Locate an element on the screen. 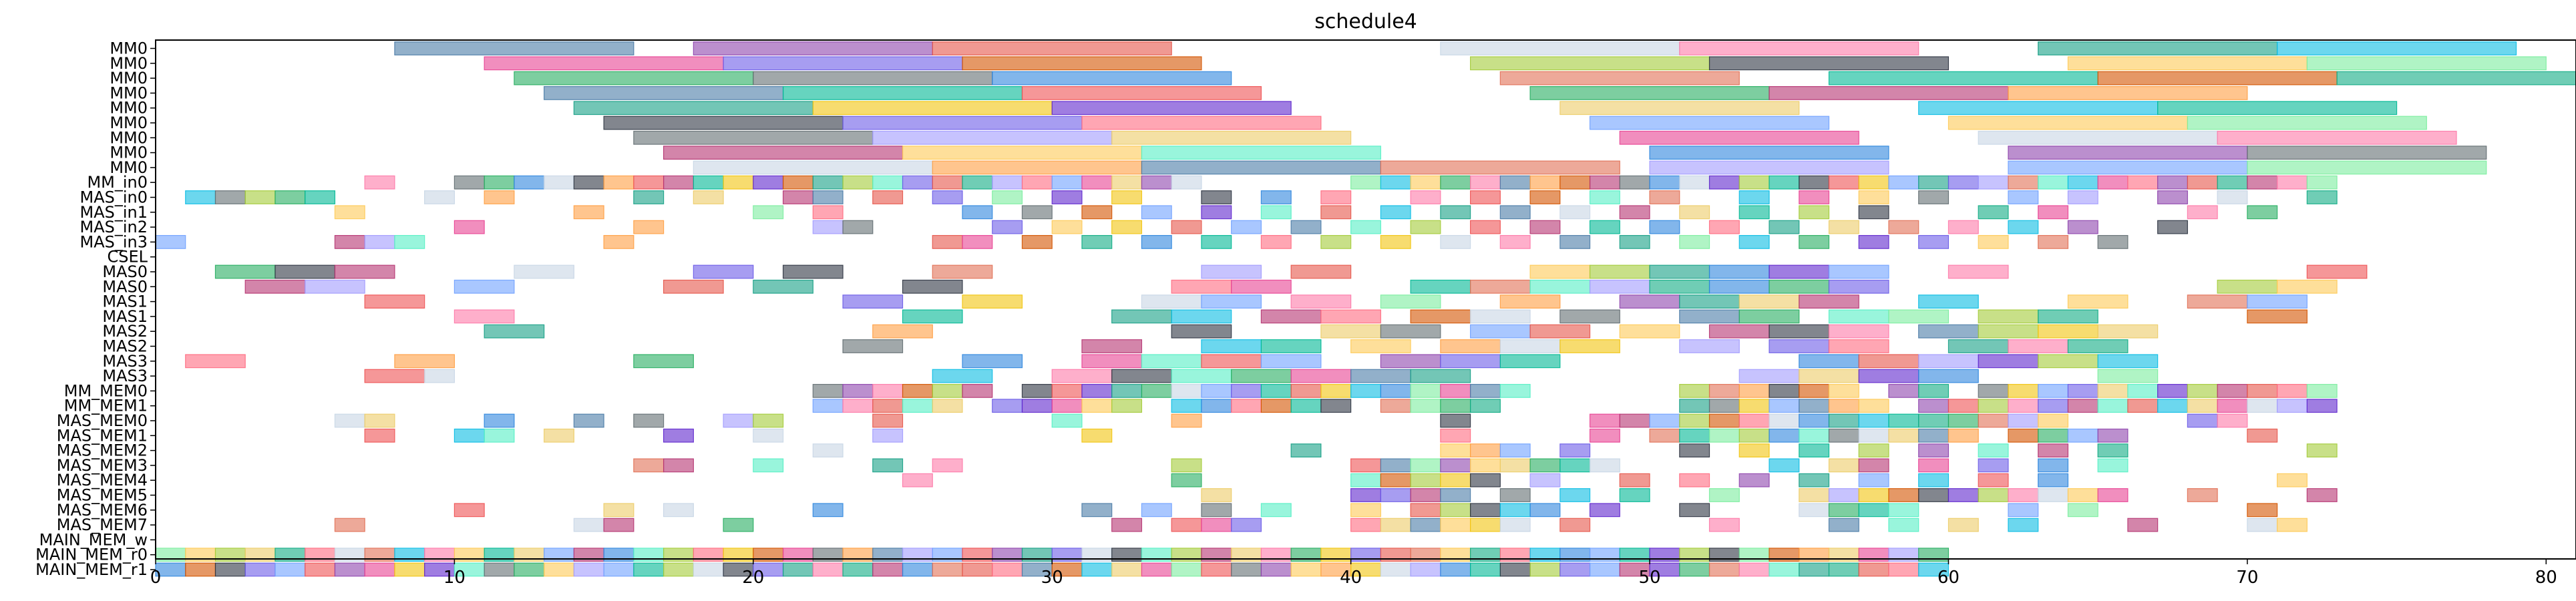 The height and width of the screenshot is (601, 2576). y-tick-label: MAS_in0 is located at coordinates (113, 198).